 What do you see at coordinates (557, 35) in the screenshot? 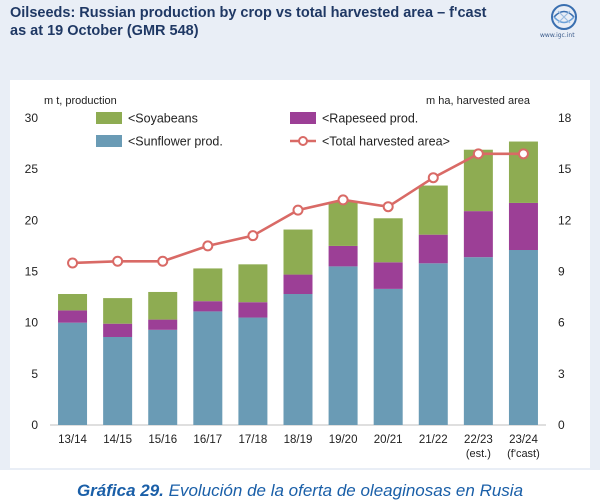
I see `logo-text: www.igc.int` at bounding box center [557, 35].